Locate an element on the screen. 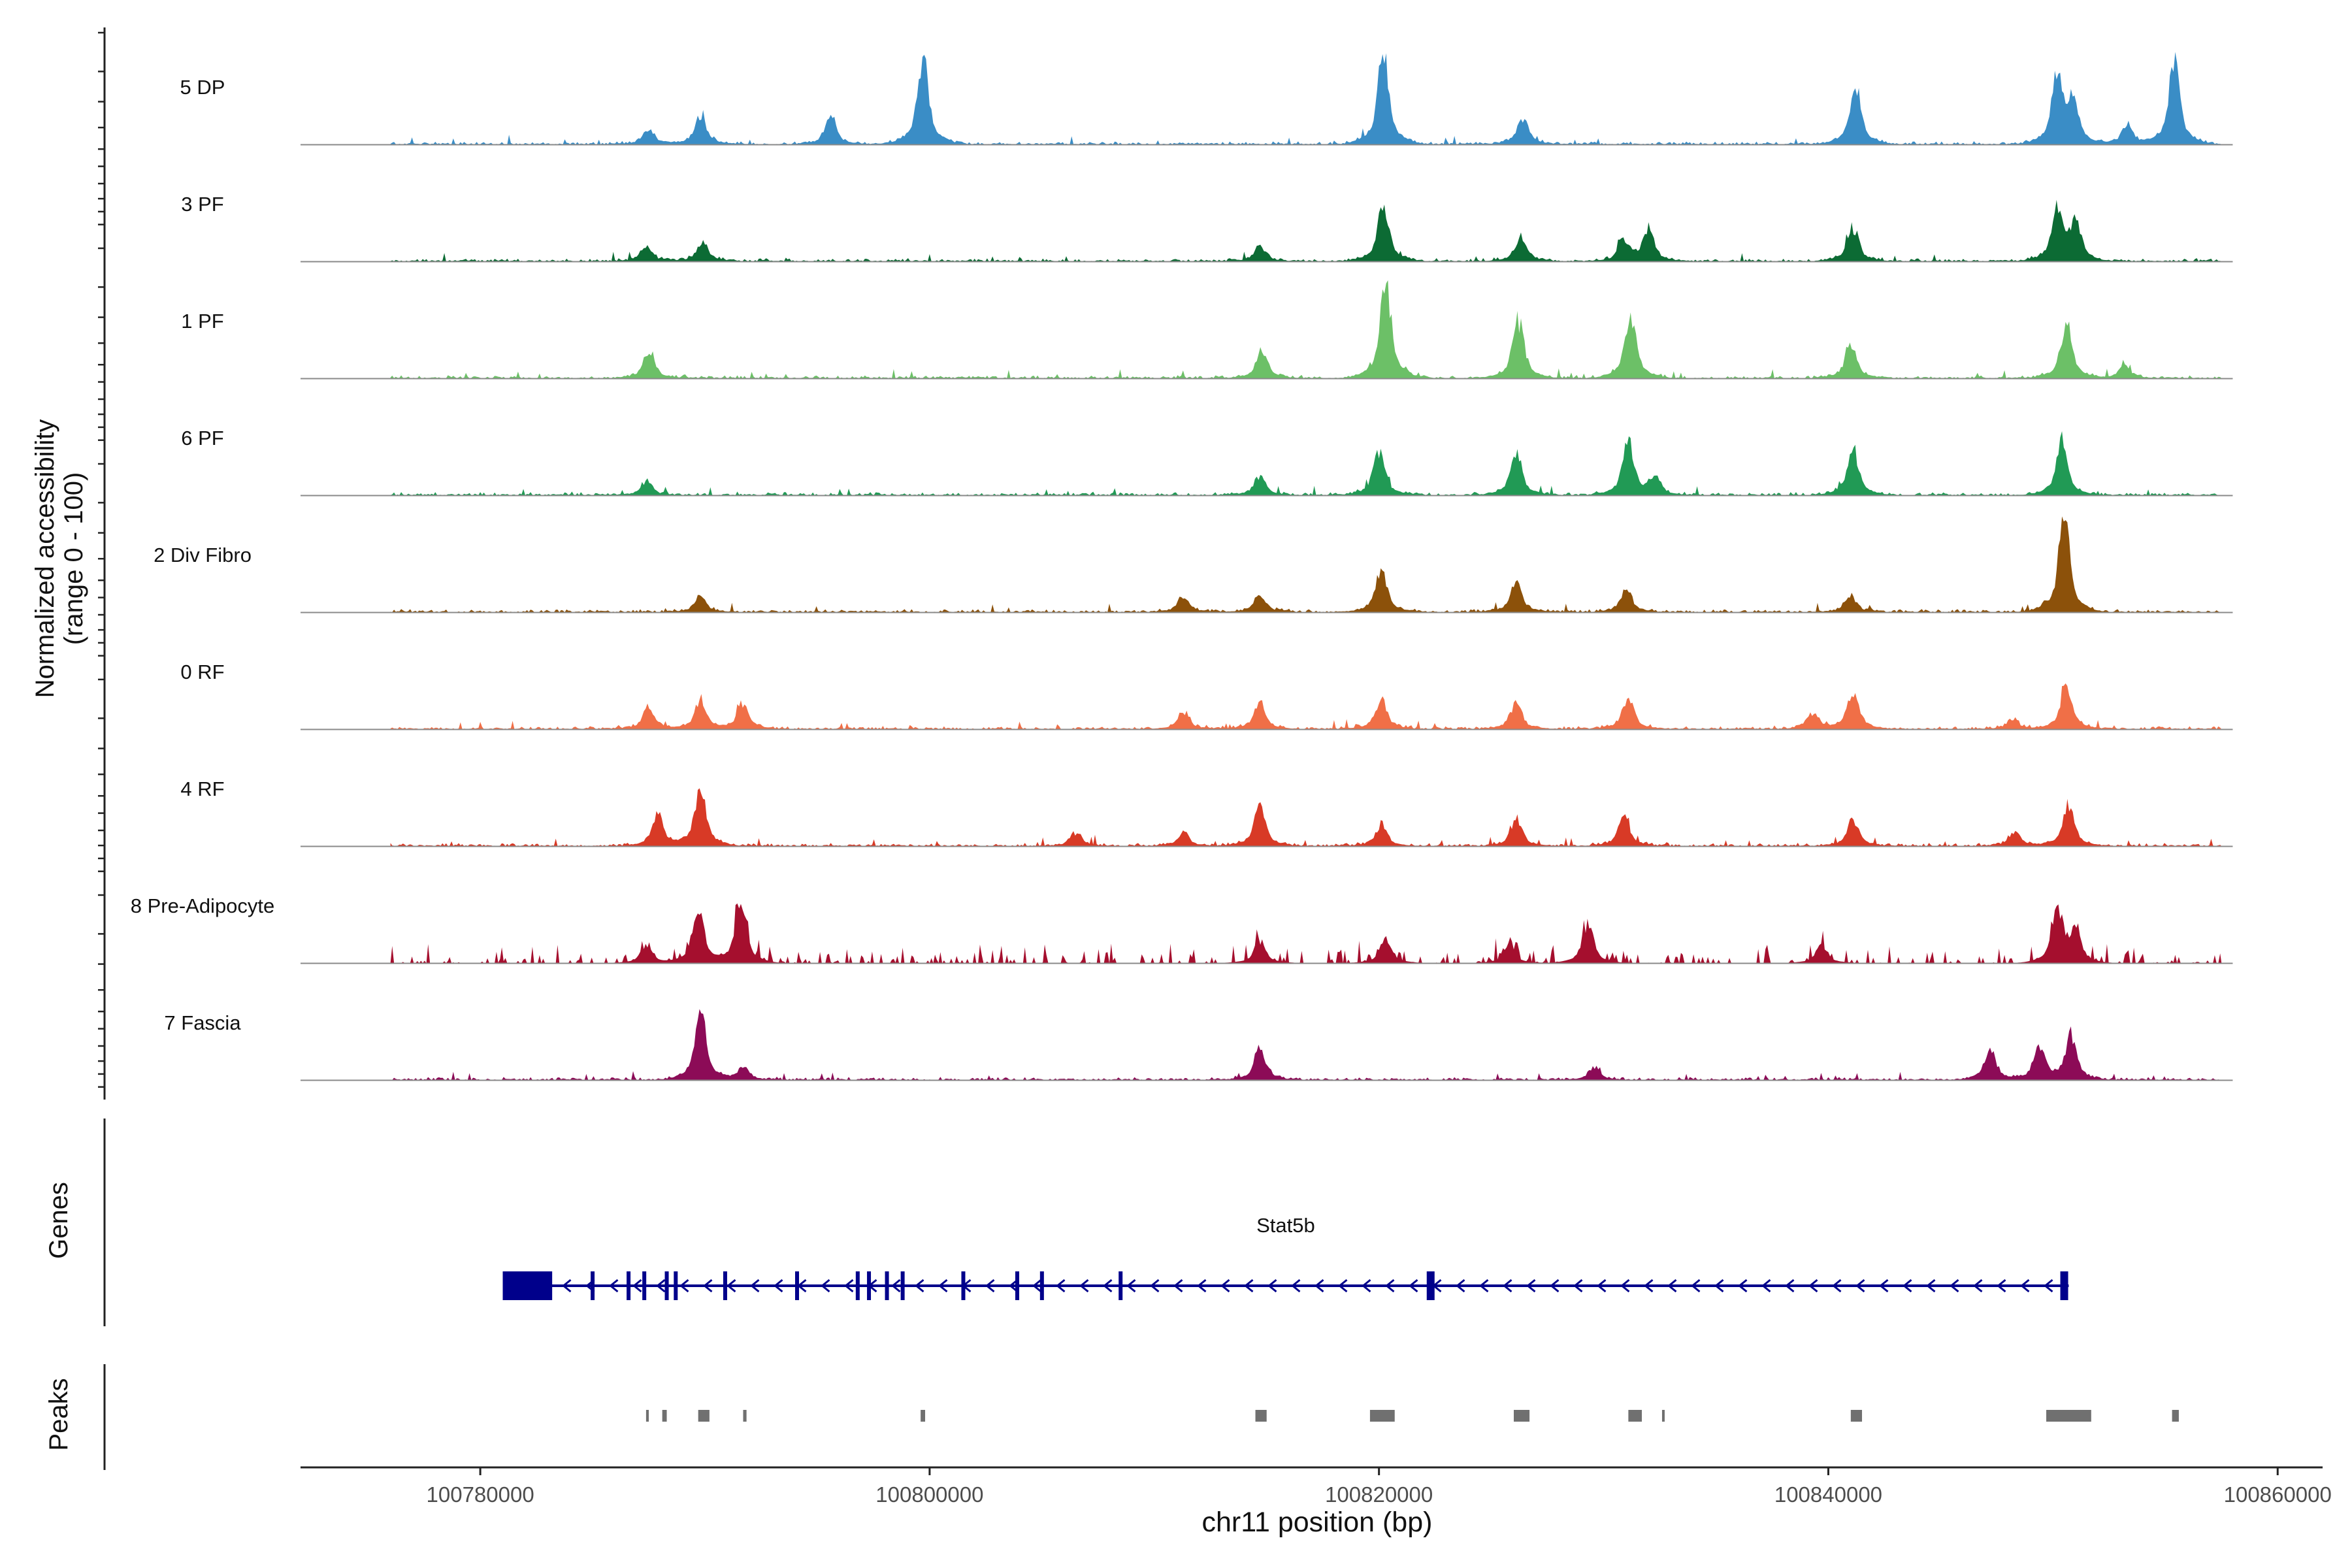 The height and width of the screenshot is (1568, 2352). x-tick-label: 100860000 is located at coordinates (2278, 1494).